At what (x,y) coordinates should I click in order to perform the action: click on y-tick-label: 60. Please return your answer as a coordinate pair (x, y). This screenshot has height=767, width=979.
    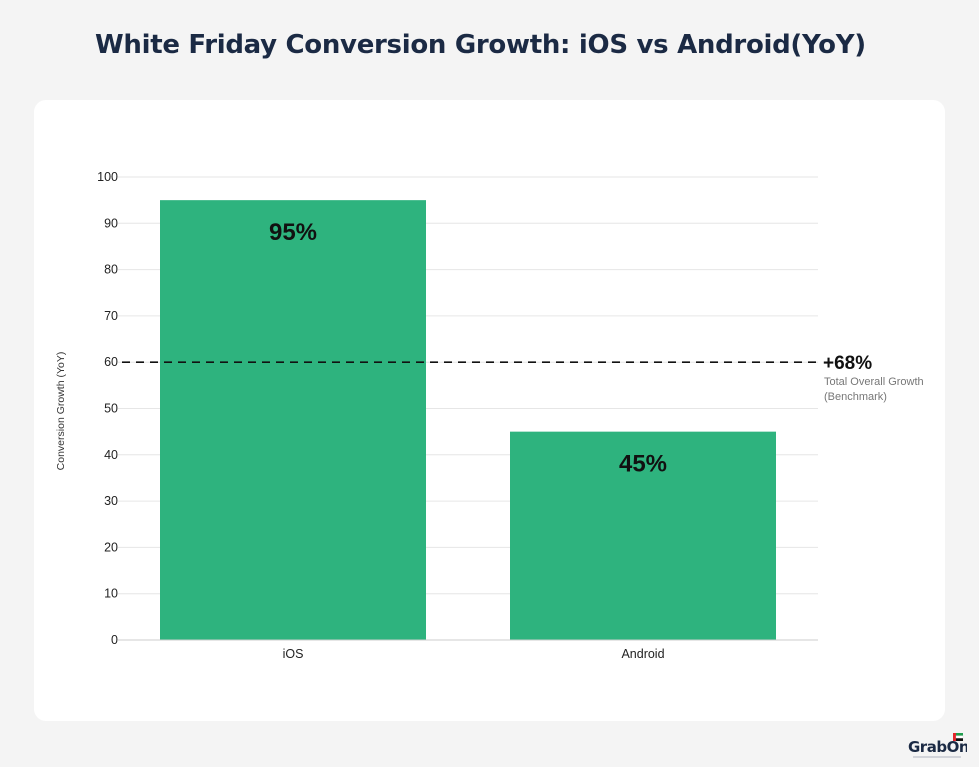
    Looking at the image, I should click on (111, 362).